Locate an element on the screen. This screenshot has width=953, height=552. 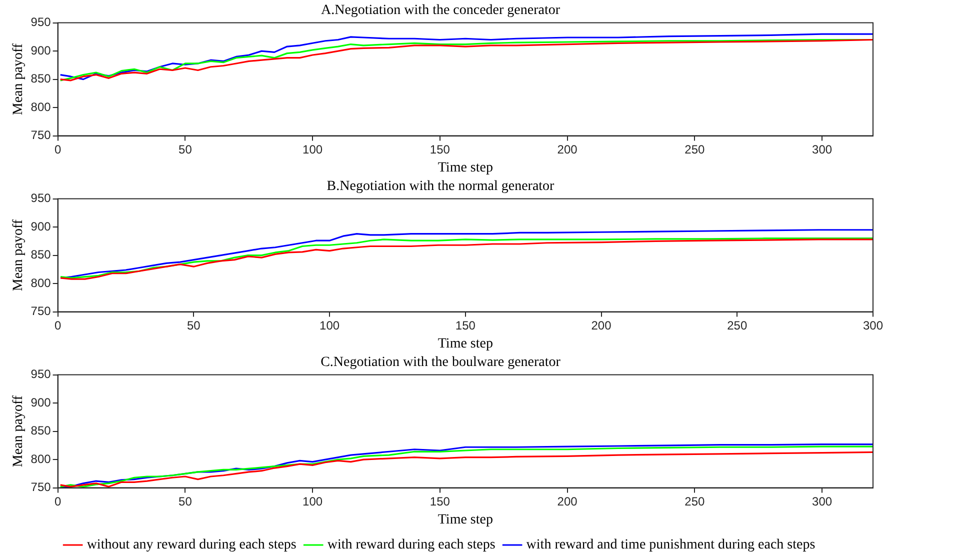
chart-title: A.Negotiation with the conceder generator is located at coordinates (440, 10).